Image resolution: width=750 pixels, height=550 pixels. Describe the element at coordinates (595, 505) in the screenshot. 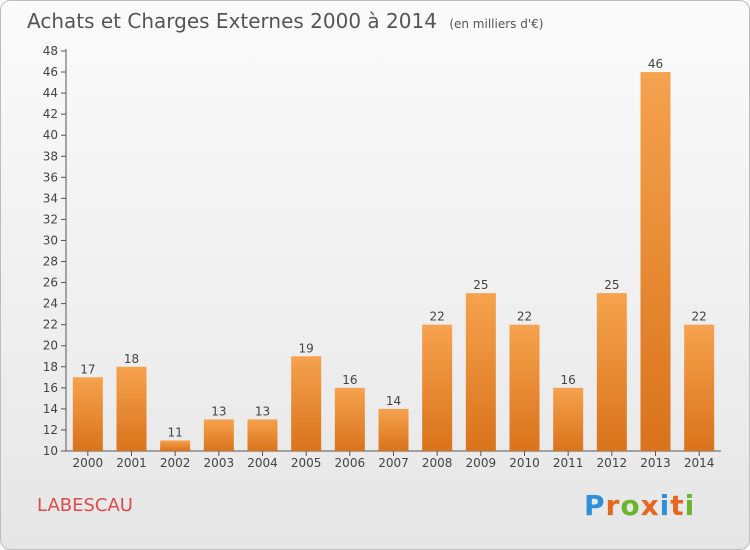

I see `logo-letter: P` at that location.